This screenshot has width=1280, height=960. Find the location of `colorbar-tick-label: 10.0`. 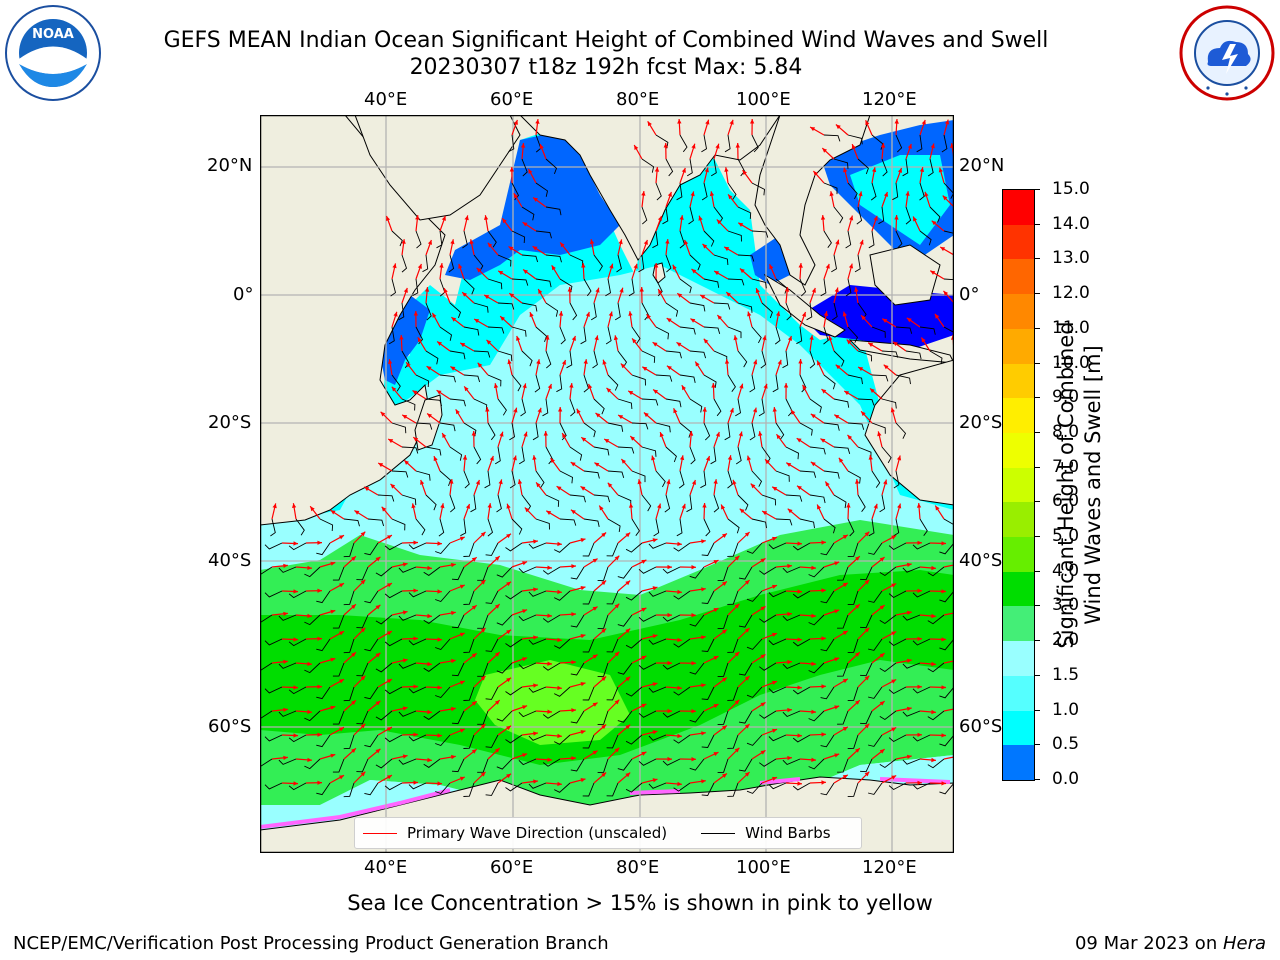

colorbar-tick-label: 10.0 is located at coordinates (1071, 362).